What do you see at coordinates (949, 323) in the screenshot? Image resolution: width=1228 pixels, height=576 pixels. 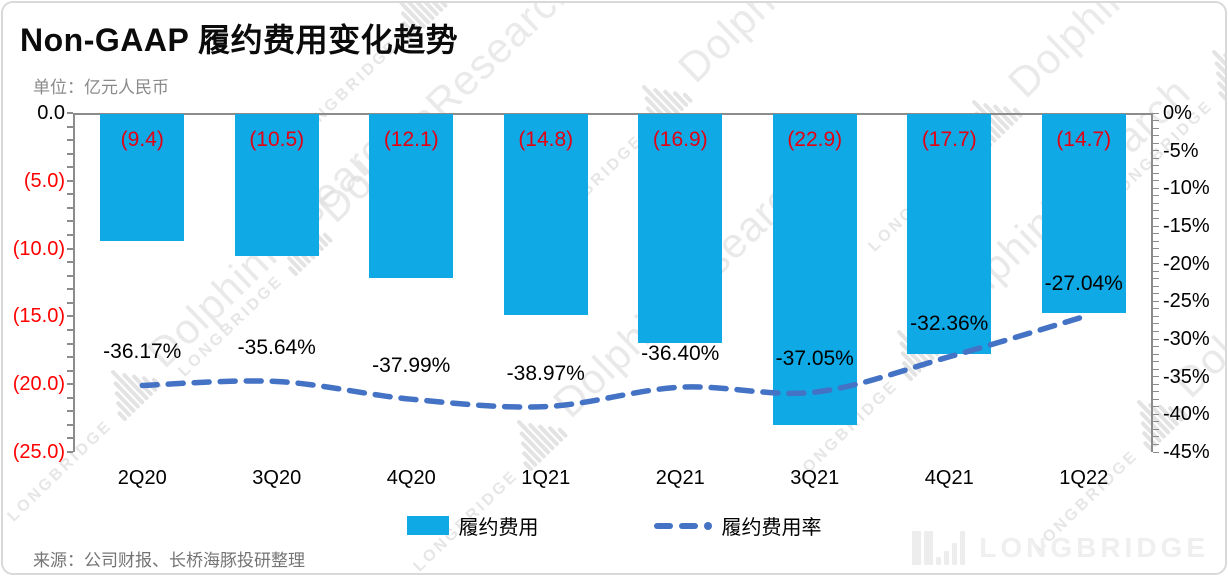 I see `rate-value-label: -32.36%` at bounding box center [949, 323].